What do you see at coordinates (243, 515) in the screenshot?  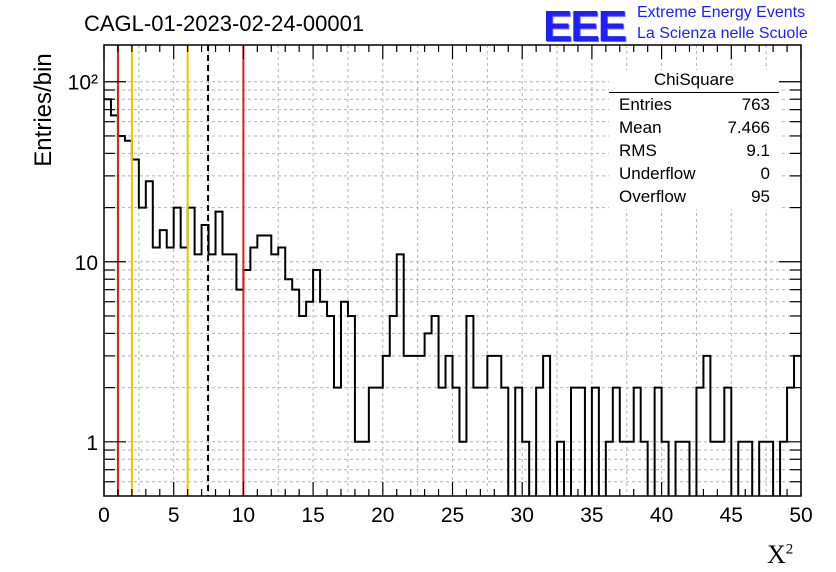 I see `x-tick-label: 10` at bounding box center [243, 515].